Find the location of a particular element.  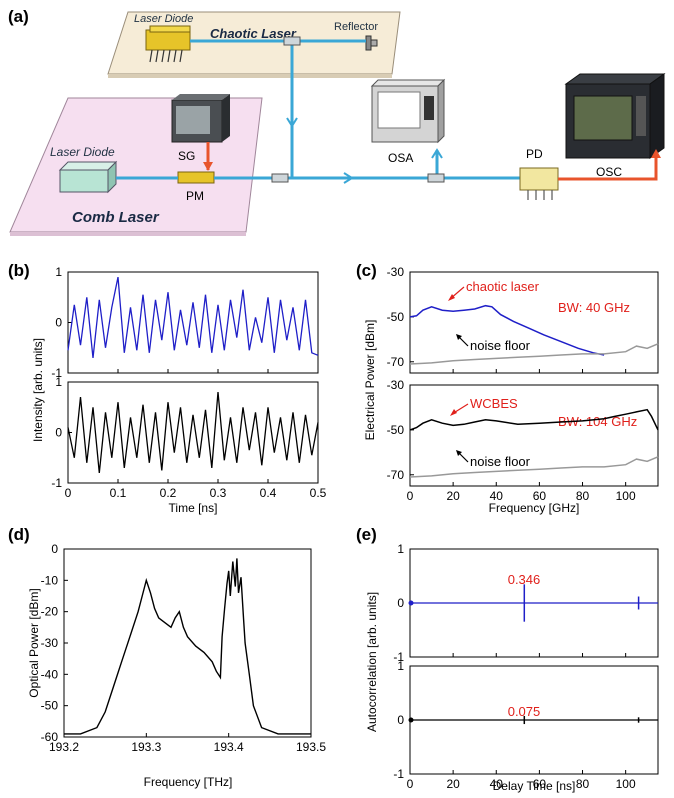

chart-d-xtick-label: 193.5 is located at coordinates (311, 747).